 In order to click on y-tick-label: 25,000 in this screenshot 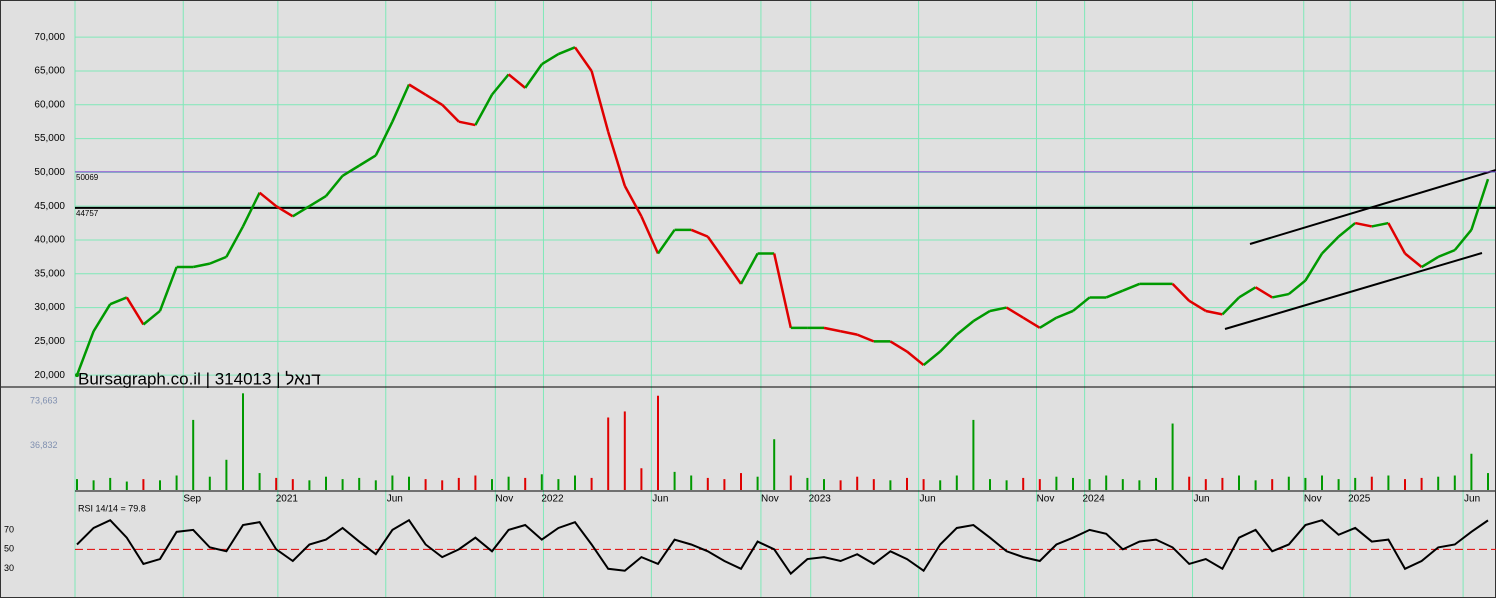, I will do `click(49, 341)`.